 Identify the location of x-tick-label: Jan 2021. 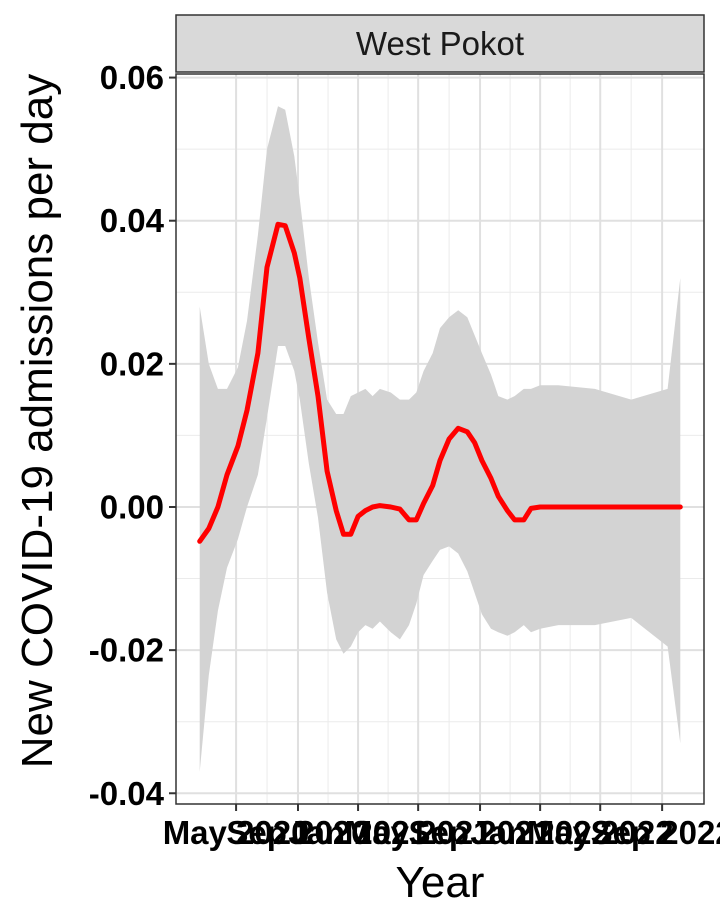
(357, 832).